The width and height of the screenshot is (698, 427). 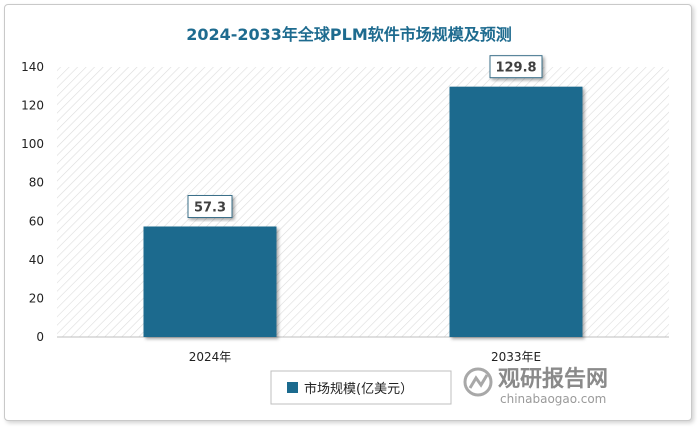 What do you see at coordinates (32, 67) in the screenshot?
I see `y-tick-label: 140` at bounding box center [32, 67].